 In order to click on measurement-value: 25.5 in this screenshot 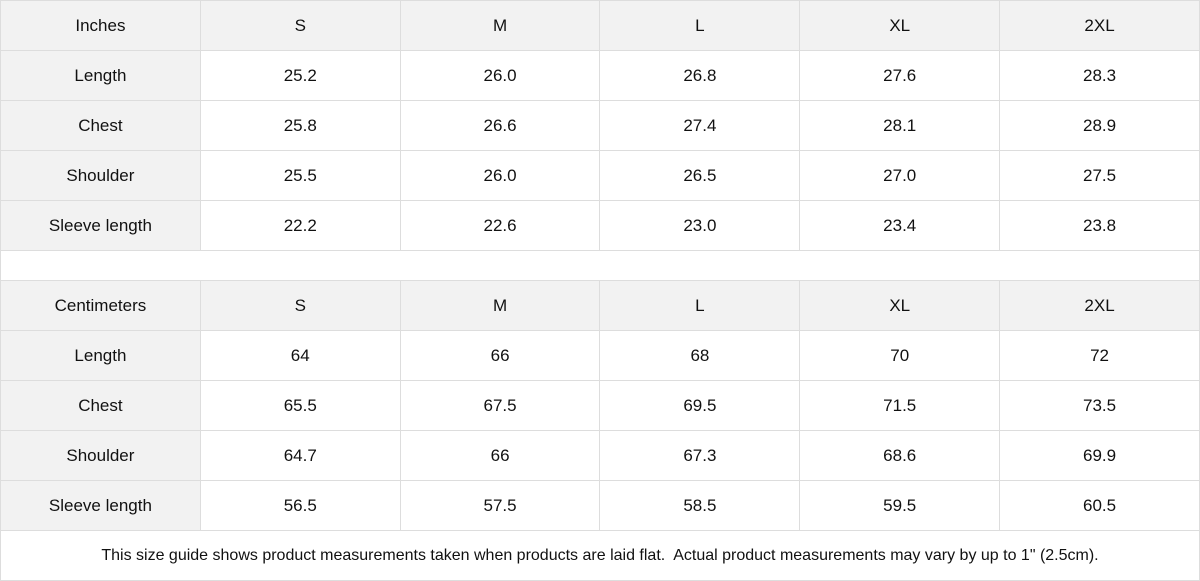, I will do `click(300, 176)`.